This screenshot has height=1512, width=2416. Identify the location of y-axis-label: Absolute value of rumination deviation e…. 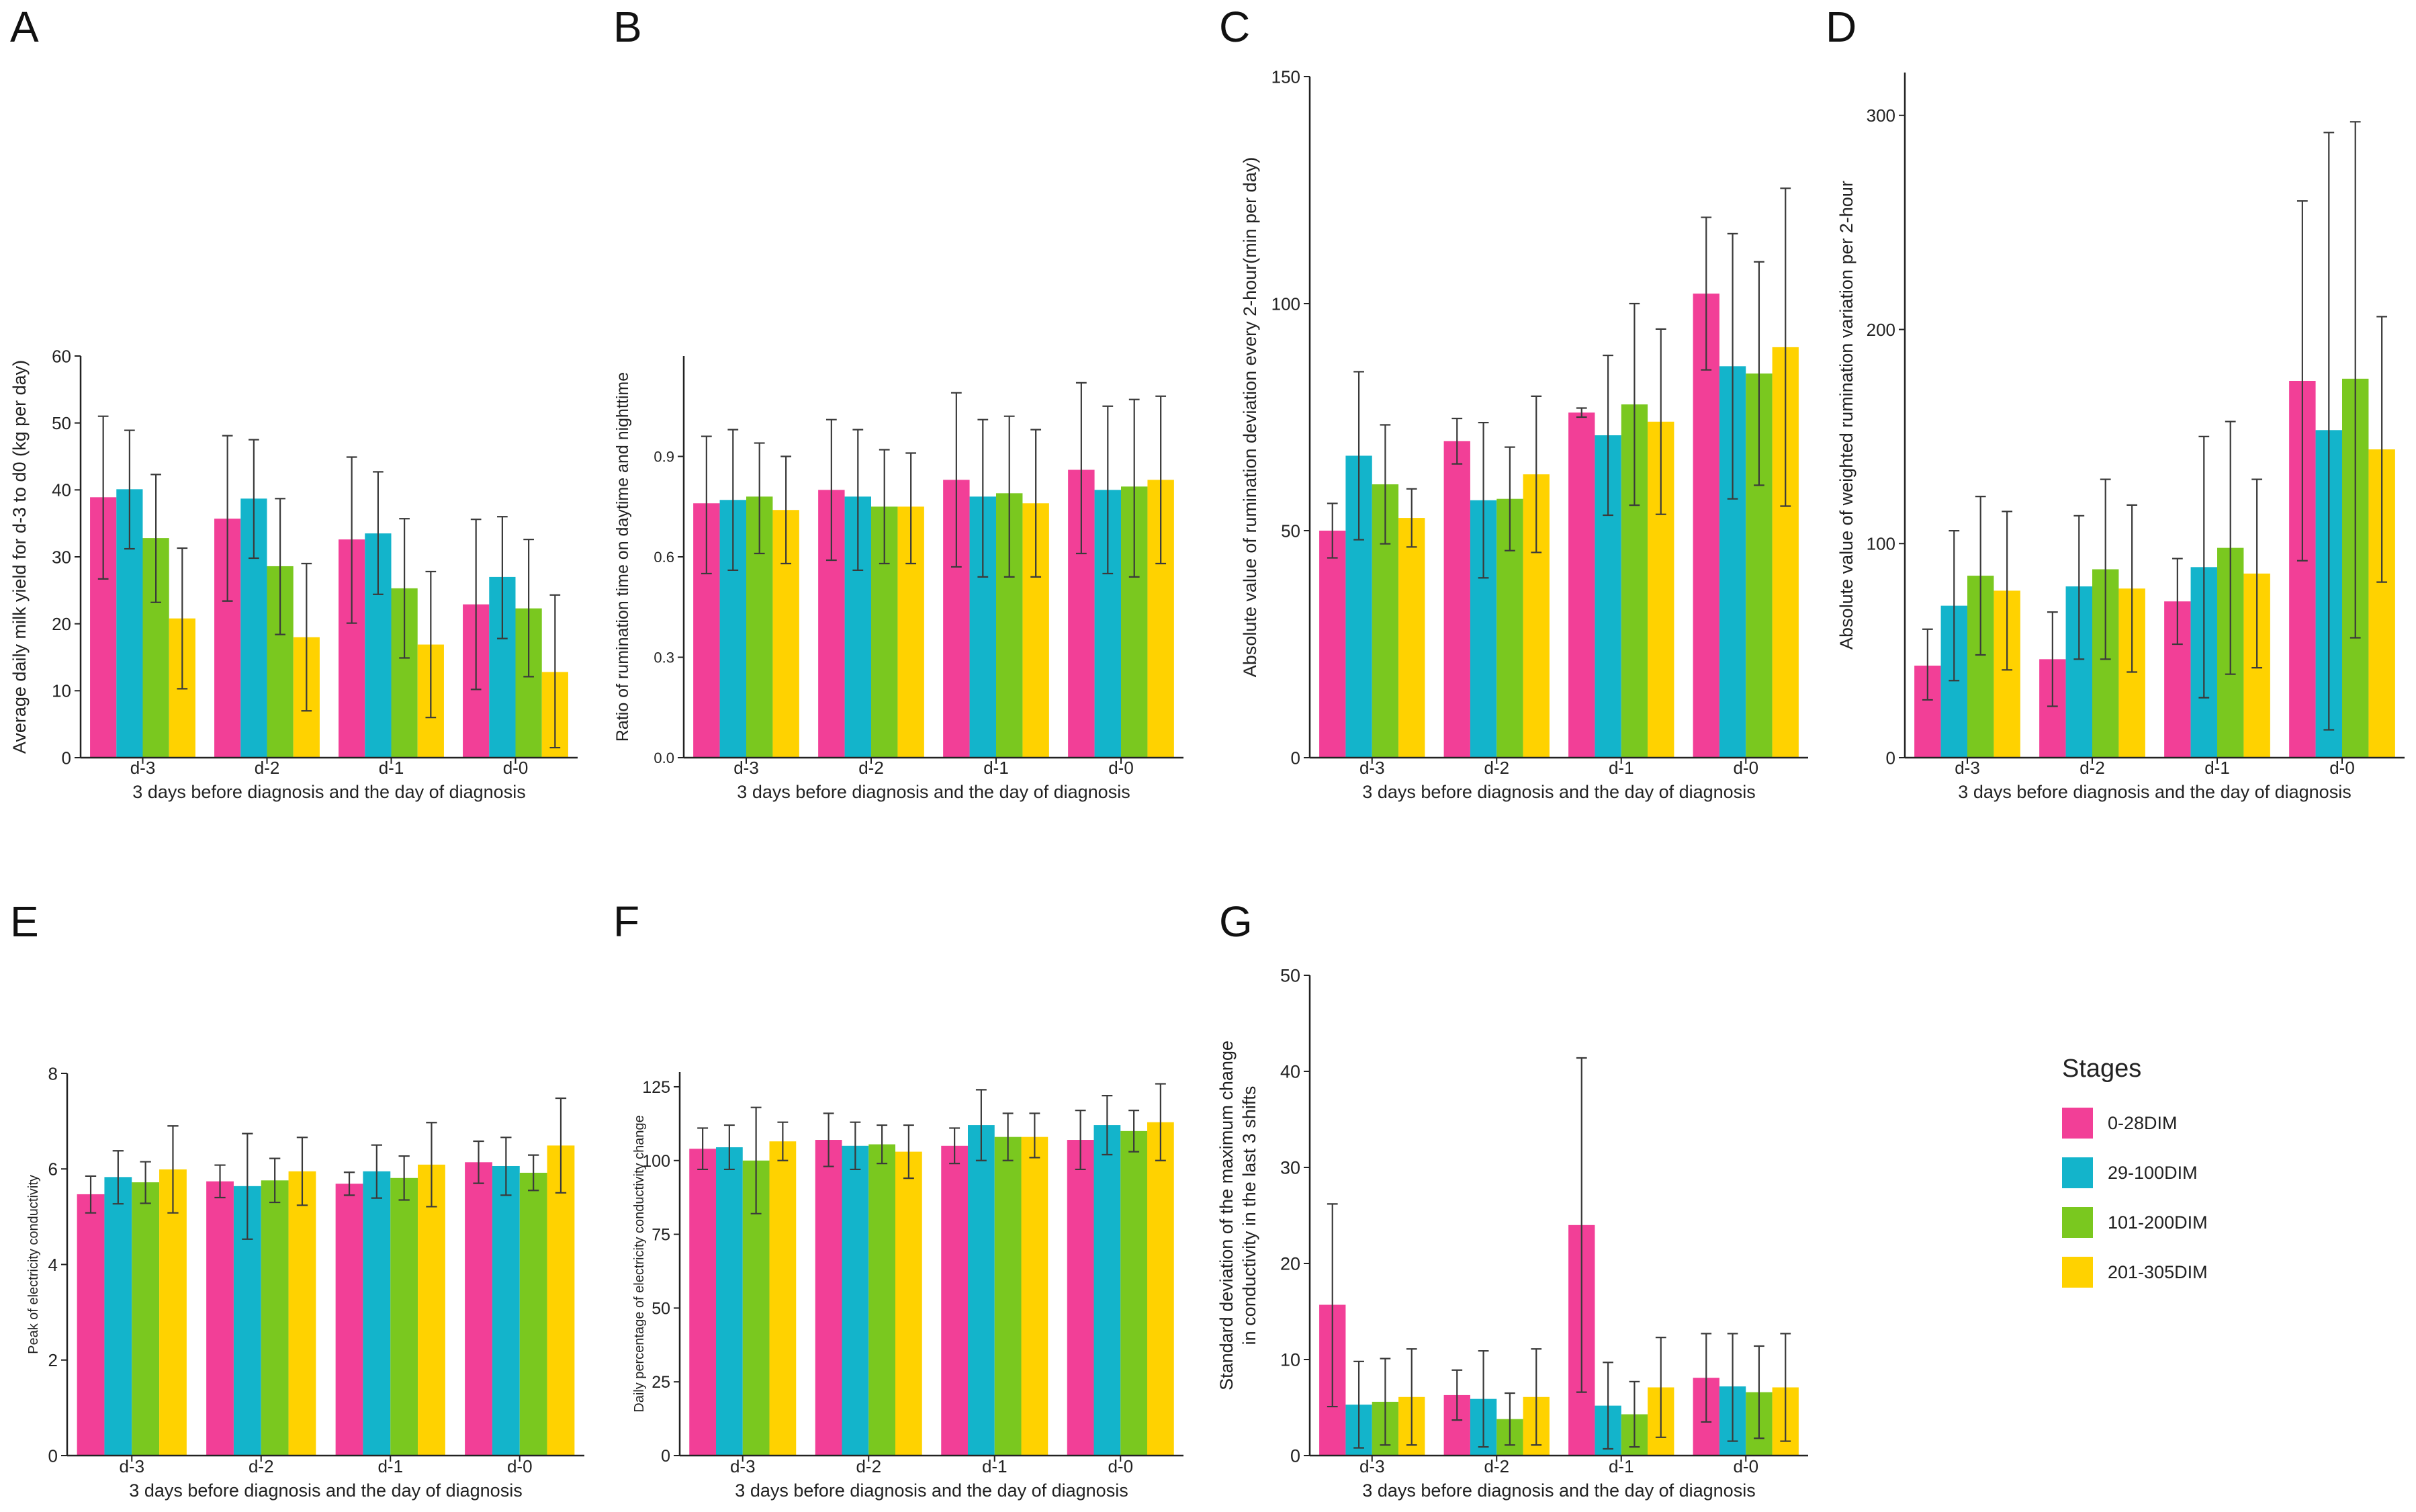
(1250, 417).